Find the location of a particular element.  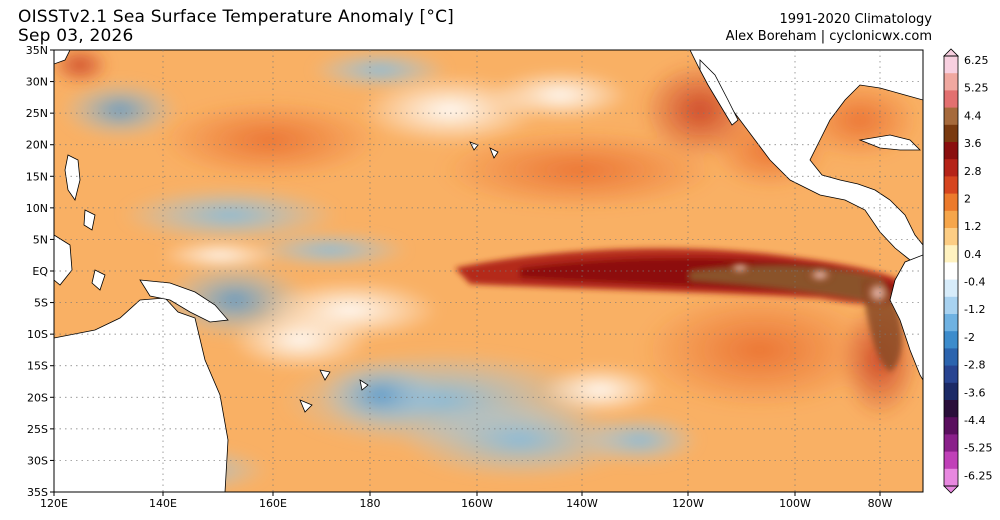

colorbar-label: -4.4 is located at coordinates (974, 420).